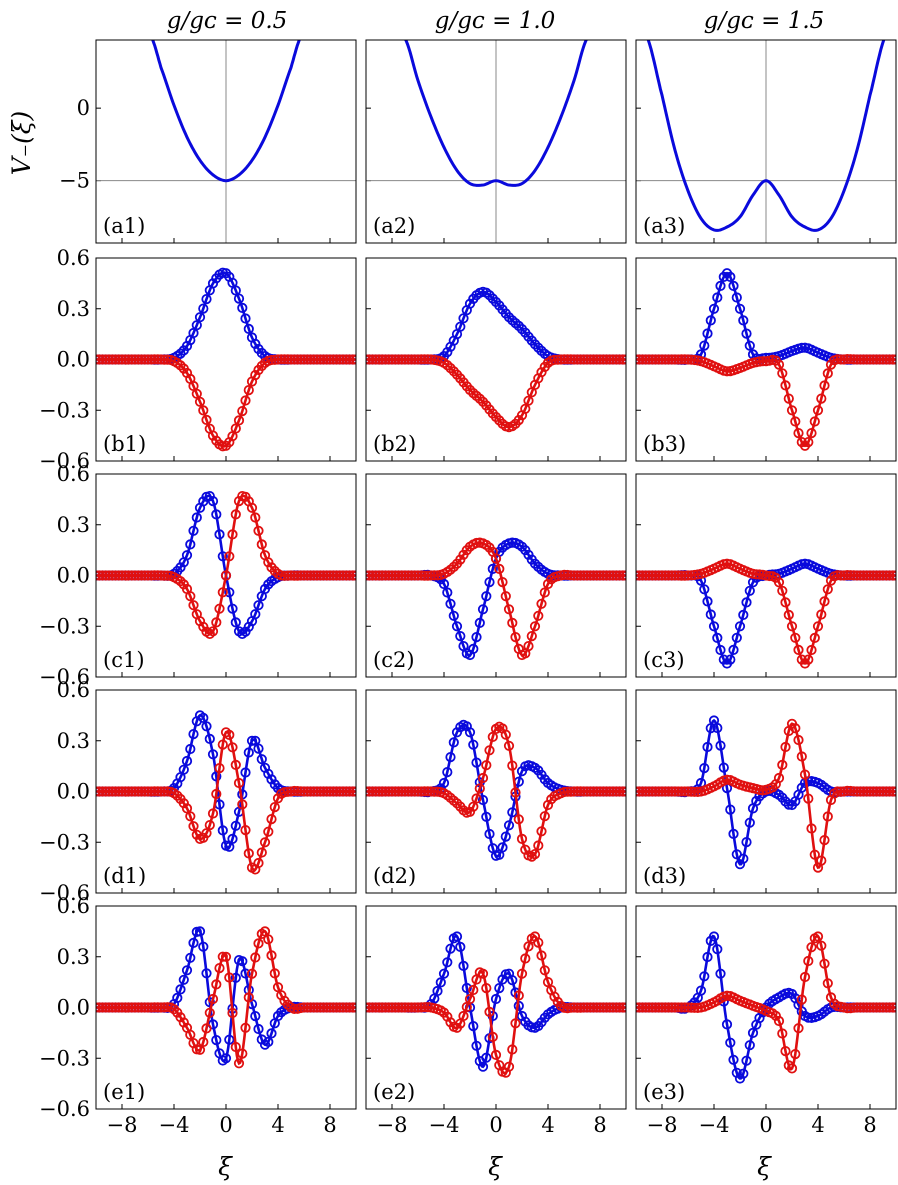 Image resolution: width=898 pixels, height=1185 pixels. I want to click on panel-b1: 0.6 0.3 0.0 −0.3 −0.6 (b1), so click(198, 359).